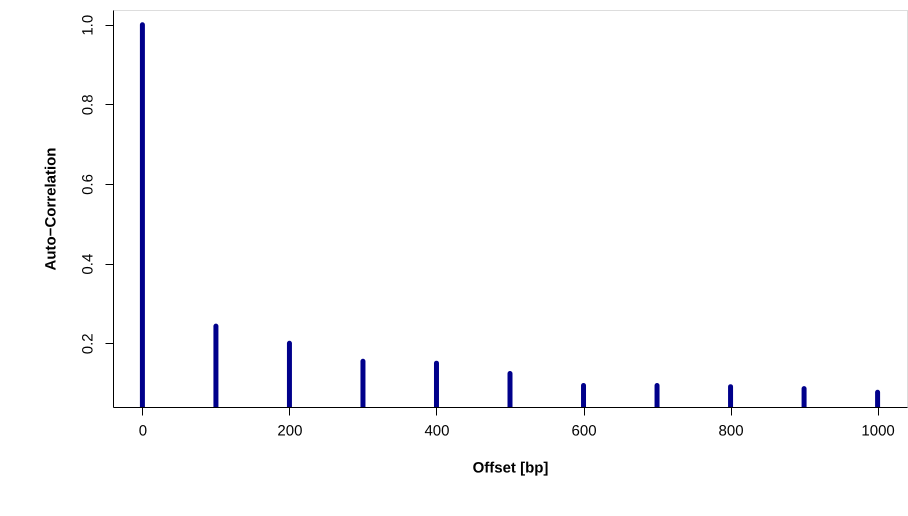 The width and height of the screenshot is (908, 516). Describe the element at coordinates (878, 431) in the screenshot. I see `x-tick-label: 1000` at that location.